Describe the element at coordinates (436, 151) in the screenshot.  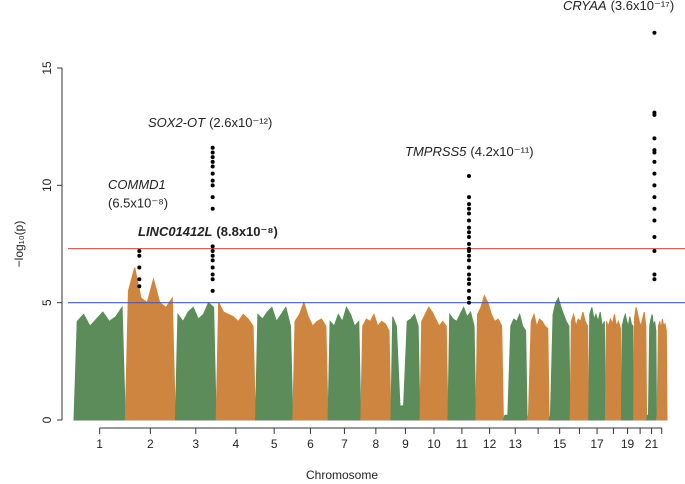
I see `annotation-gene: TMPRSS5` at that location.